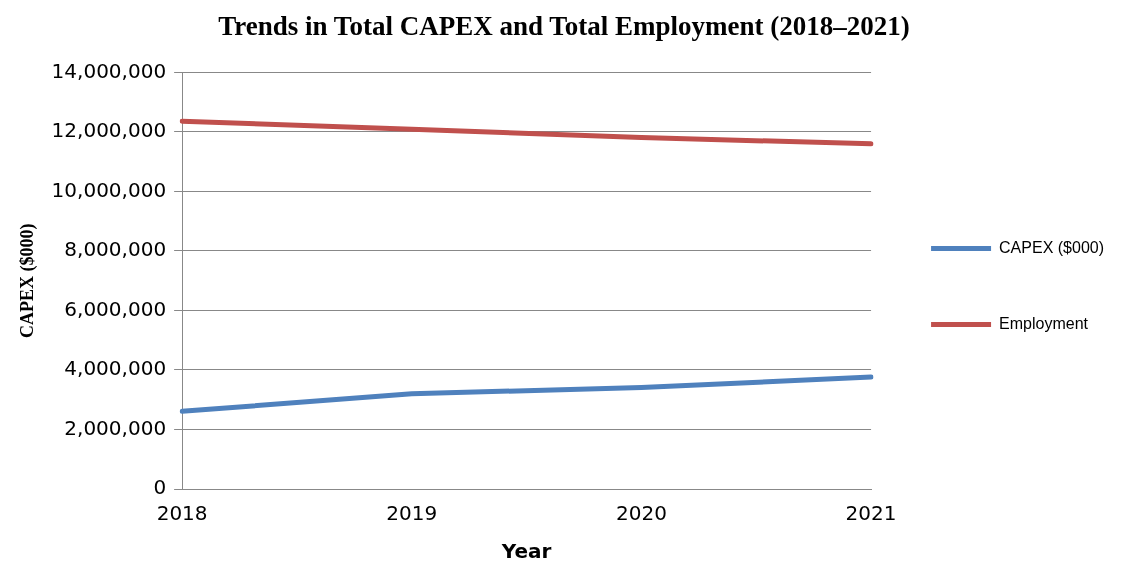  Describe the element at coordinates (160, 487) in the screenshot. I see `y-tick-label: 0` at that location.